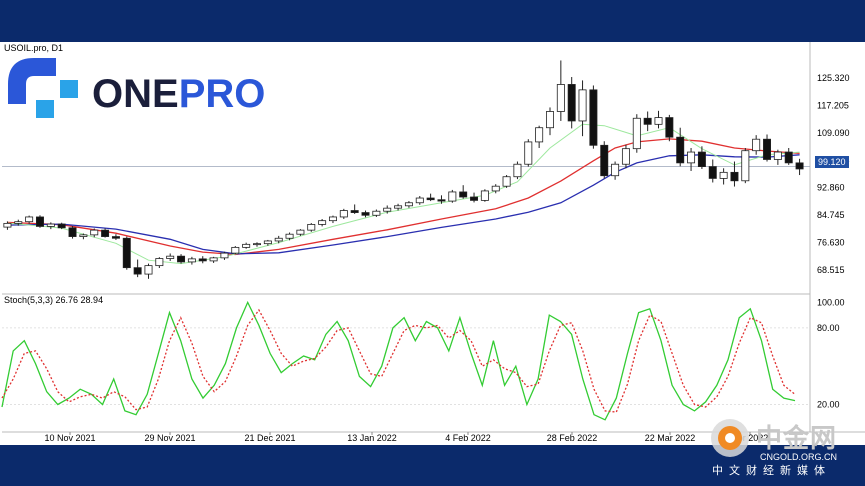 The height and width of the screenshot is (486, 865). I want to click on watermark-subtitle: 中文财经新媒体, so click(771, 470).